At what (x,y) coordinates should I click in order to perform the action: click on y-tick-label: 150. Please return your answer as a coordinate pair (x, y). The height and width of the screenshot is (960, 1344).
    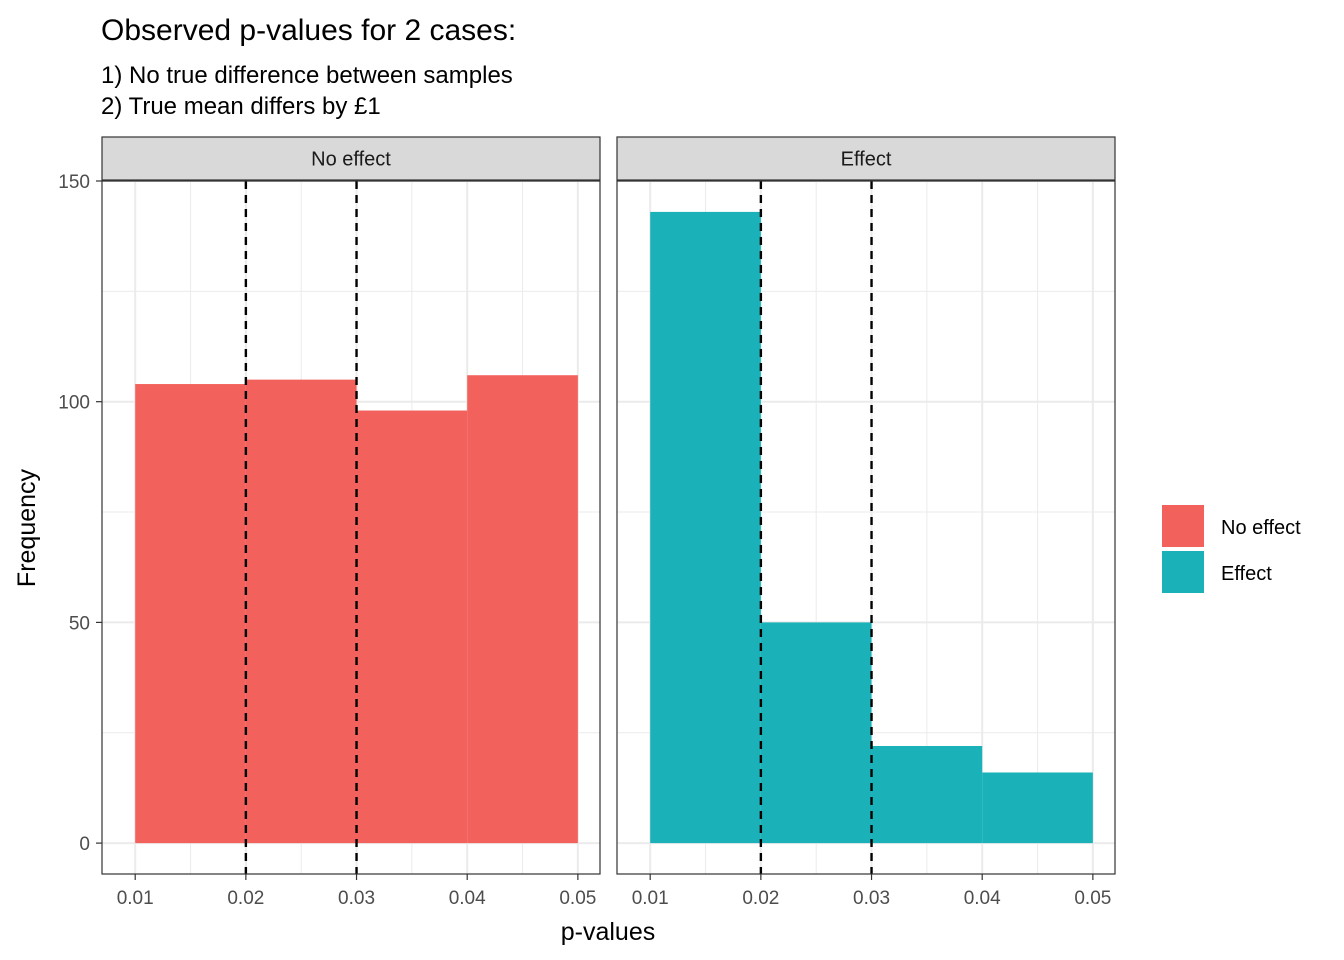
    Looking at the image, I should click on (74, 182).